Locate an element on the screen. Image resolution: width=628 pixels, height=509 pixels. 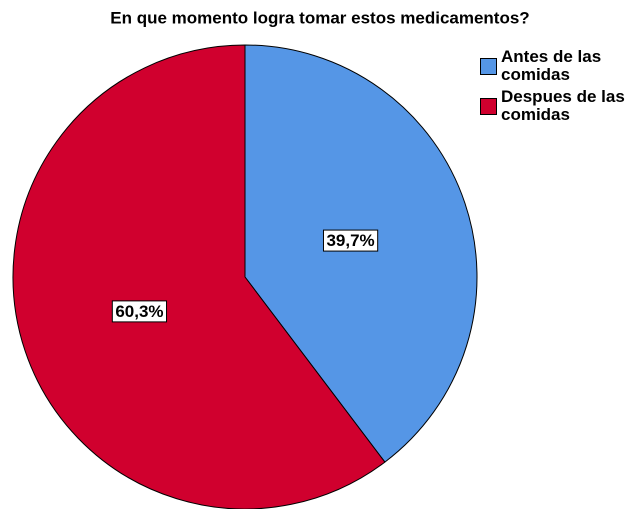
data-label: 60,3% is located at coordinates (139, 311).